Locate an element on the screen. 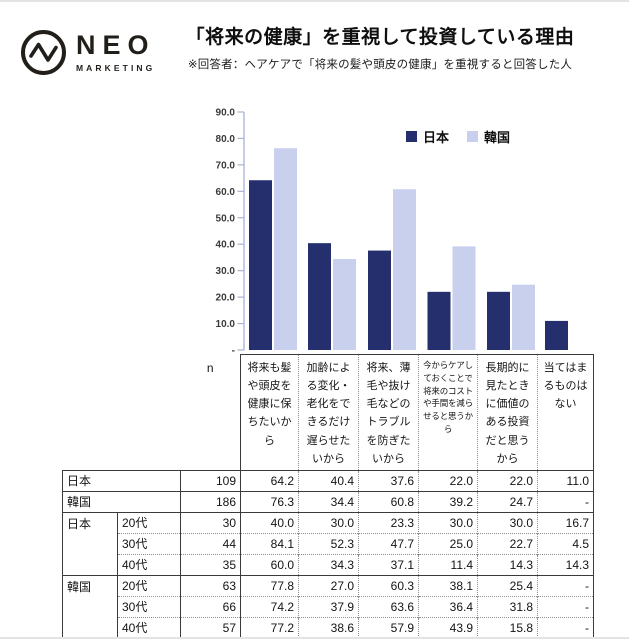 The height and width of the screenshot is (639, 629). value-cell: 24.7 is located at coordinates (507, 501).